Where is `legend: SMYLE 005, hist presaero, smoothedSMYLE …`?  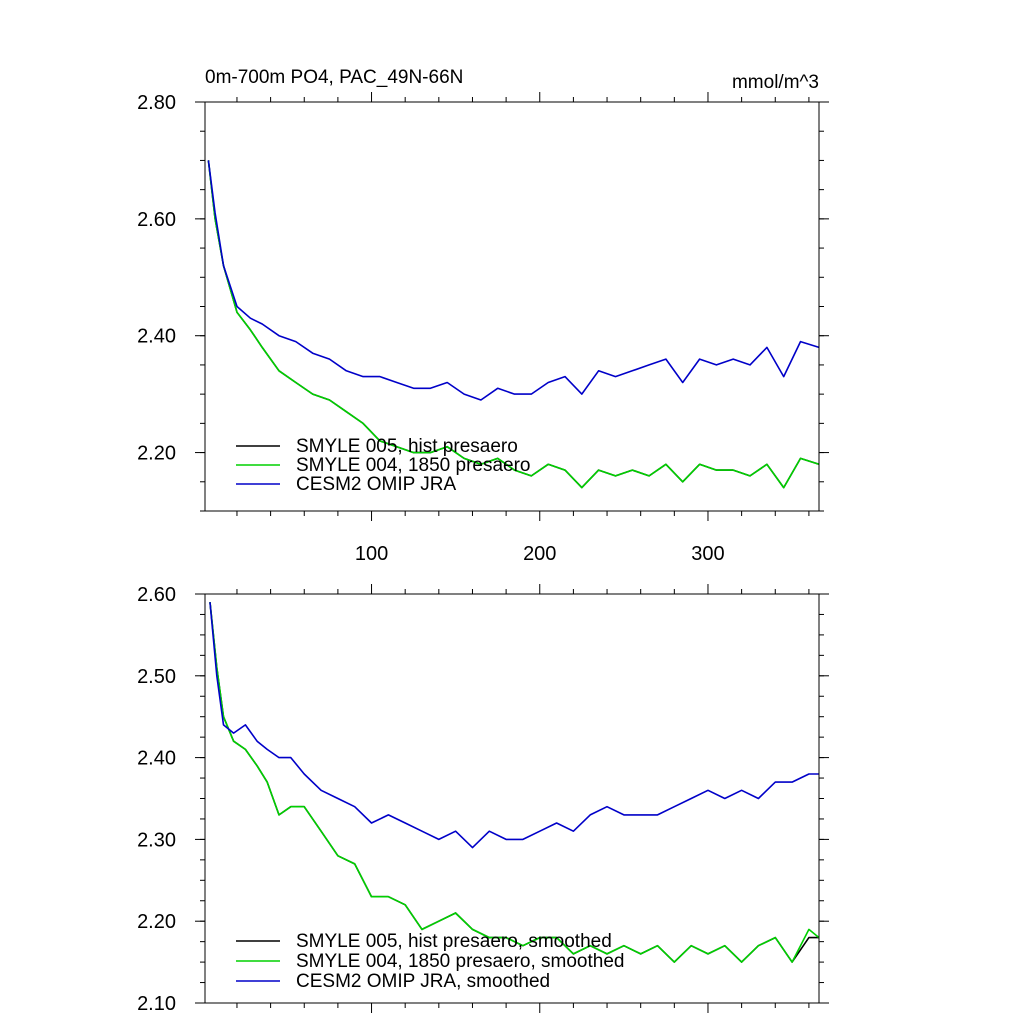 legend: SMYLE 005, hist presaero, smoothedSMYLE … is located at coordinates (430, 961).